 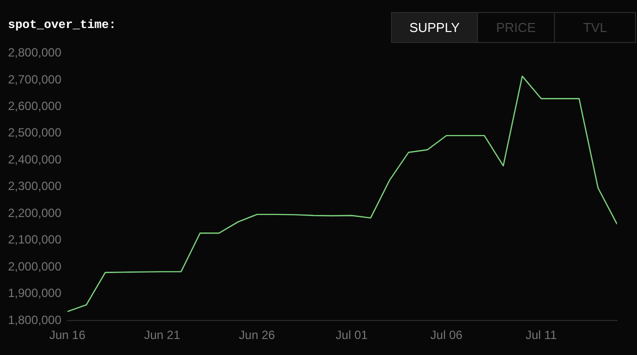 What do you see at coordinates (434, 27) in the screenshot?
I see `tab-button: SUPPLY` at bounding box center [434, 27].